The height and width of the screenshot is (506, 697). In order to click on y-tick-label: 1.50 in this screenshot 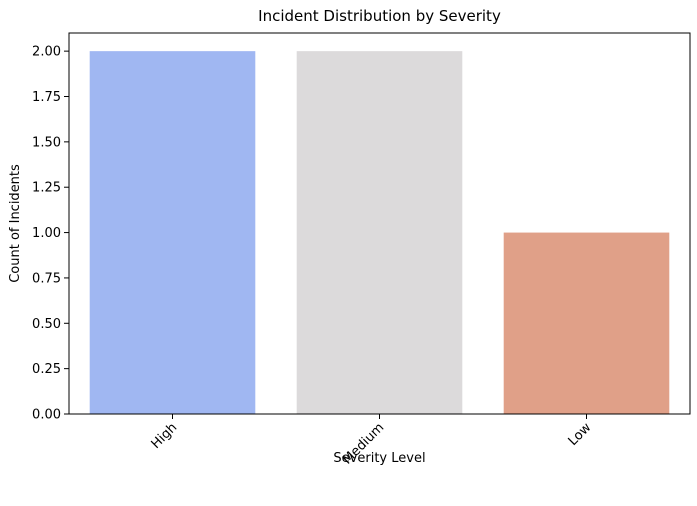, I will do `click(46, 142)`.